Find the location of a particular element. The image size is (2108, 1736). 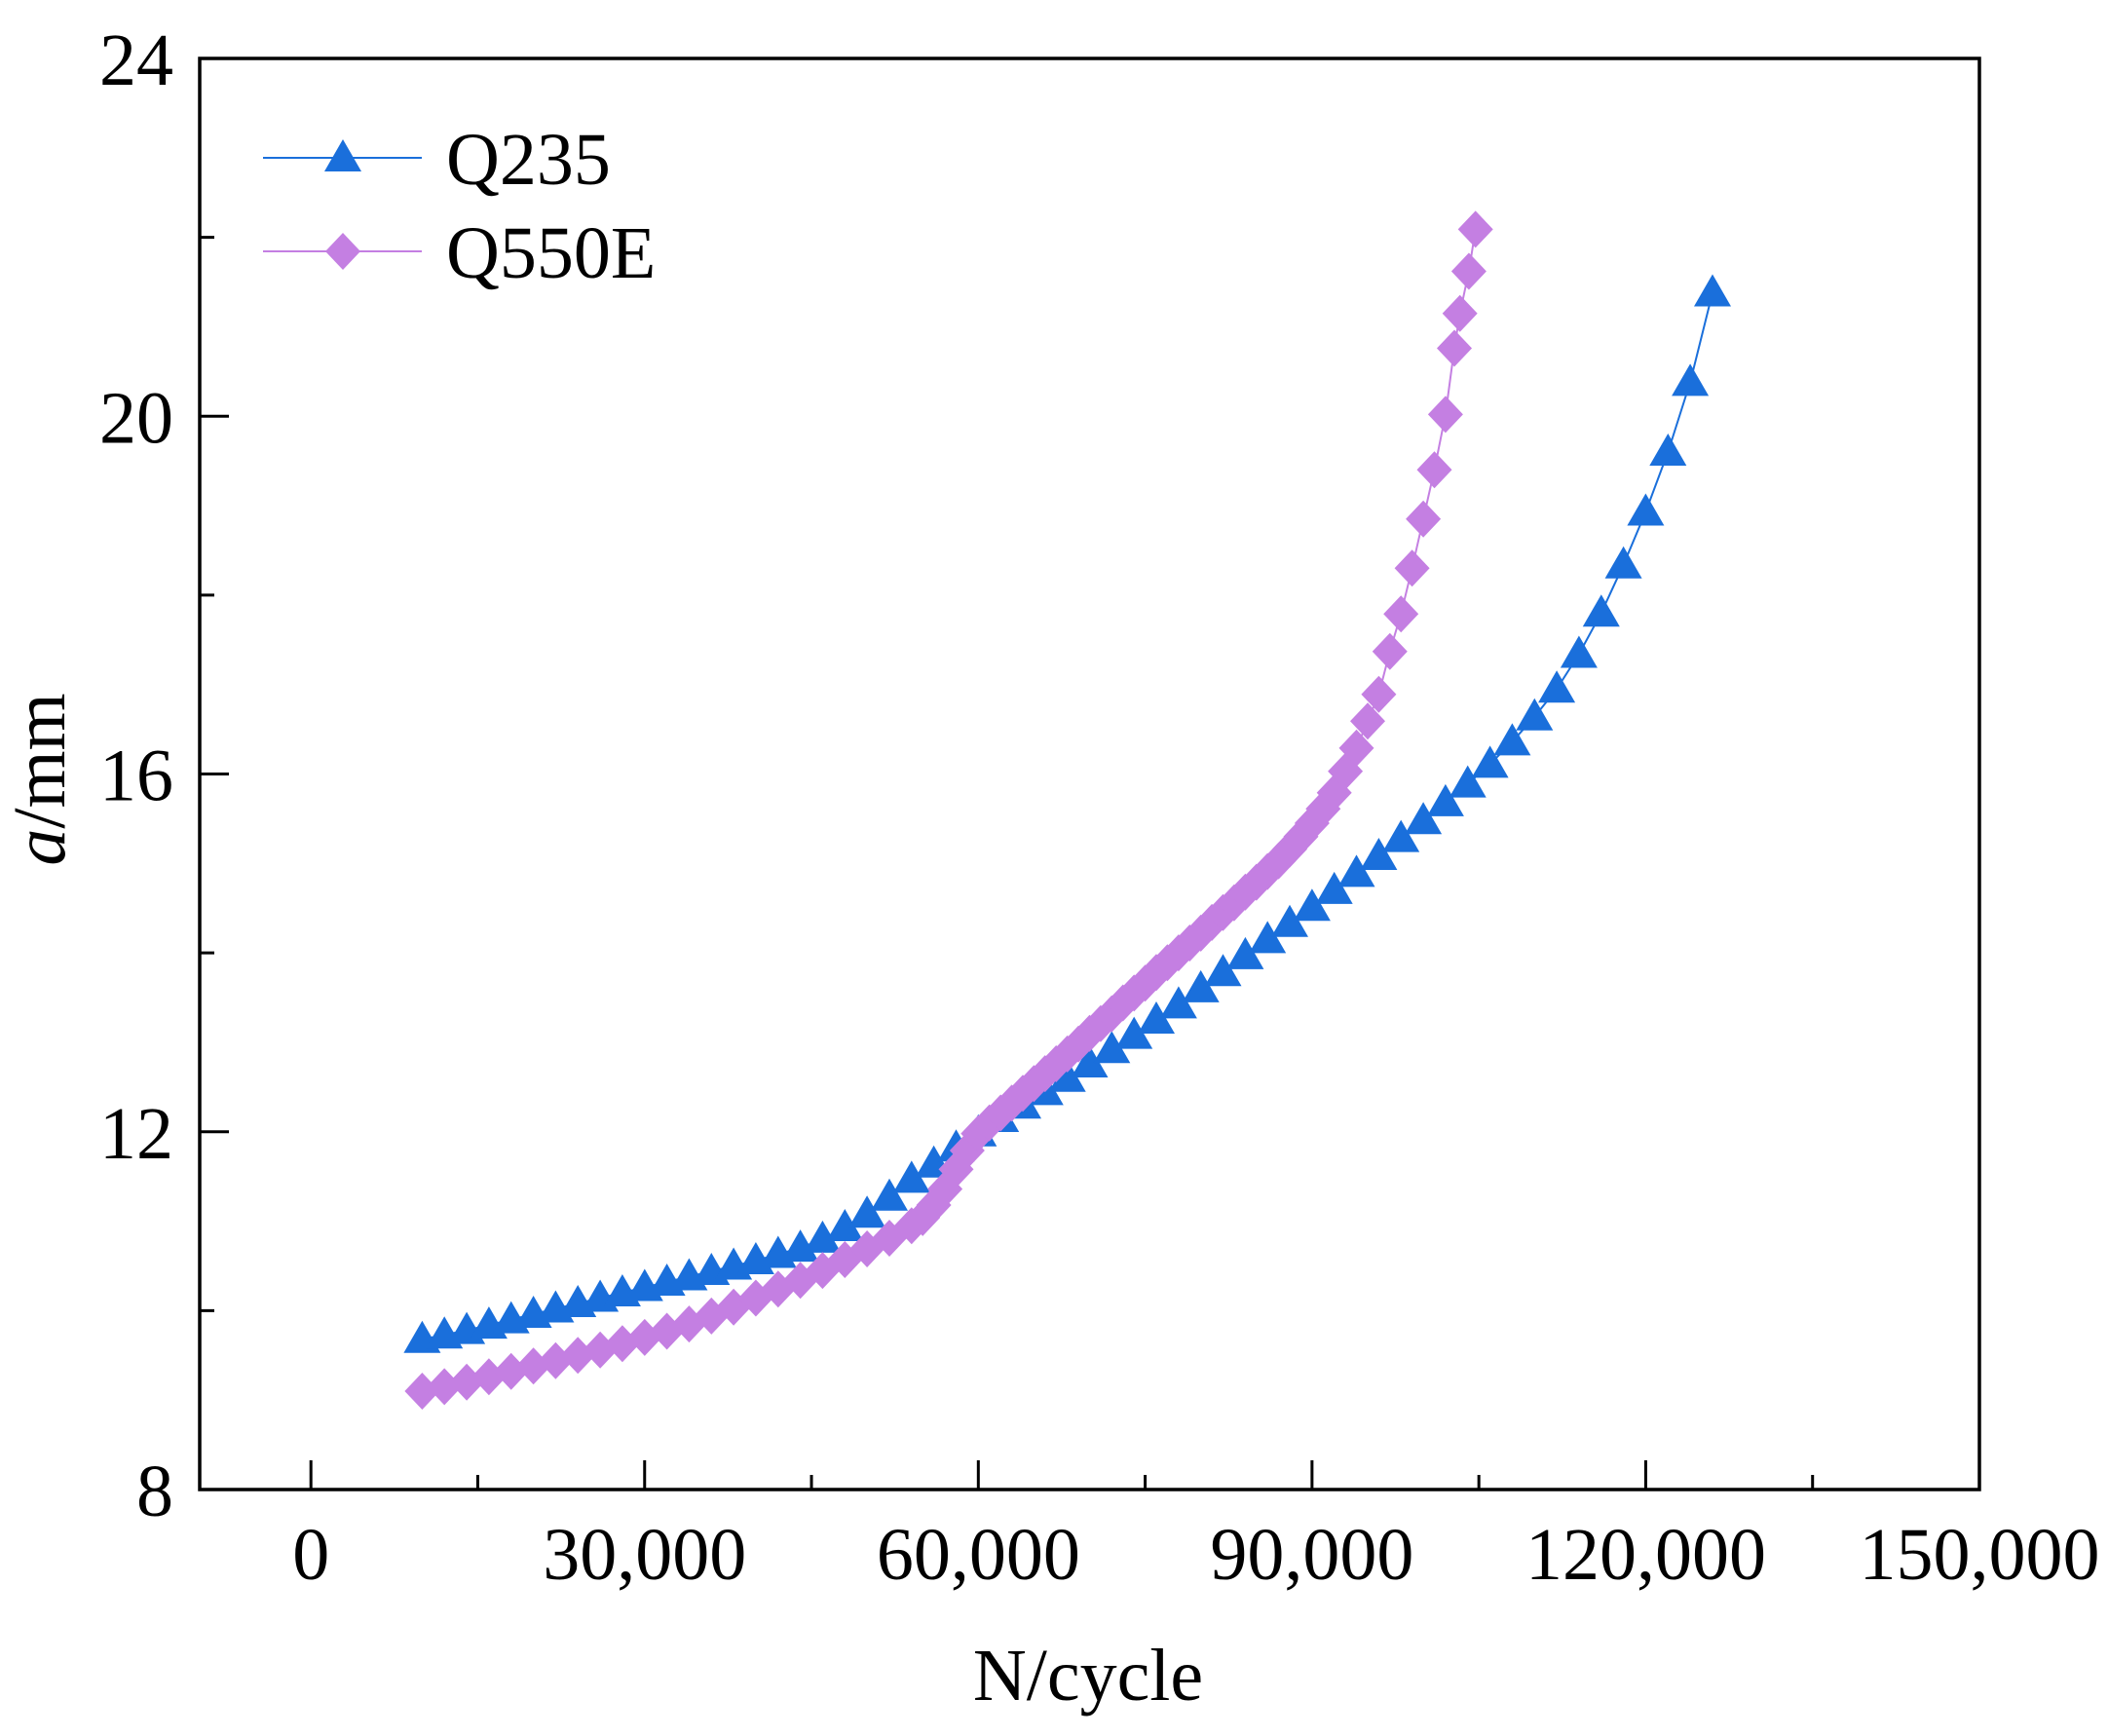

legend: Q235 Q550E is located at coordinates (460, 206).